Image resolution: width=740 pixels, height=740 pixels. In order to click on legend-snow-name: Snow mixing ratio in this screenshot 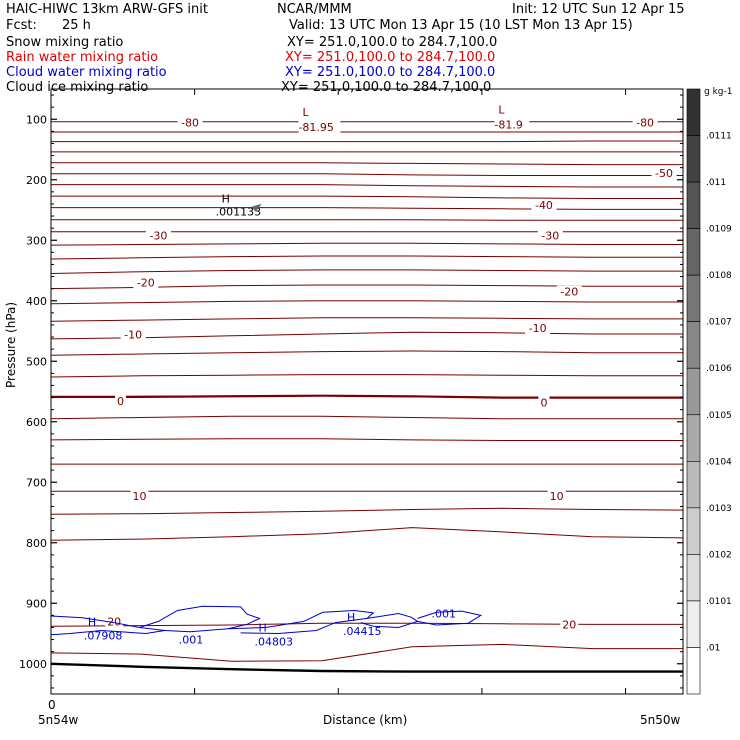, I will do `click(65, 42)`.